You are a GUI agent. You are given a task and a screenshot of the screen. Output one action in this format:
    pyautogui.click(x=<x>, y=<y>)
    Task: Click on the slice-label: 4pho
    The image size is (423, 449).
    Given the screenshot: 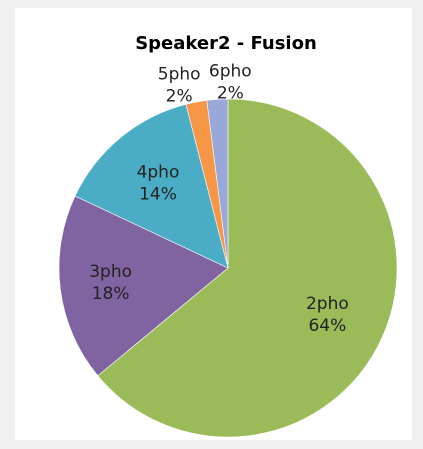 What is the action you would take?
    pyautogui.click(x=158, y=172)
    